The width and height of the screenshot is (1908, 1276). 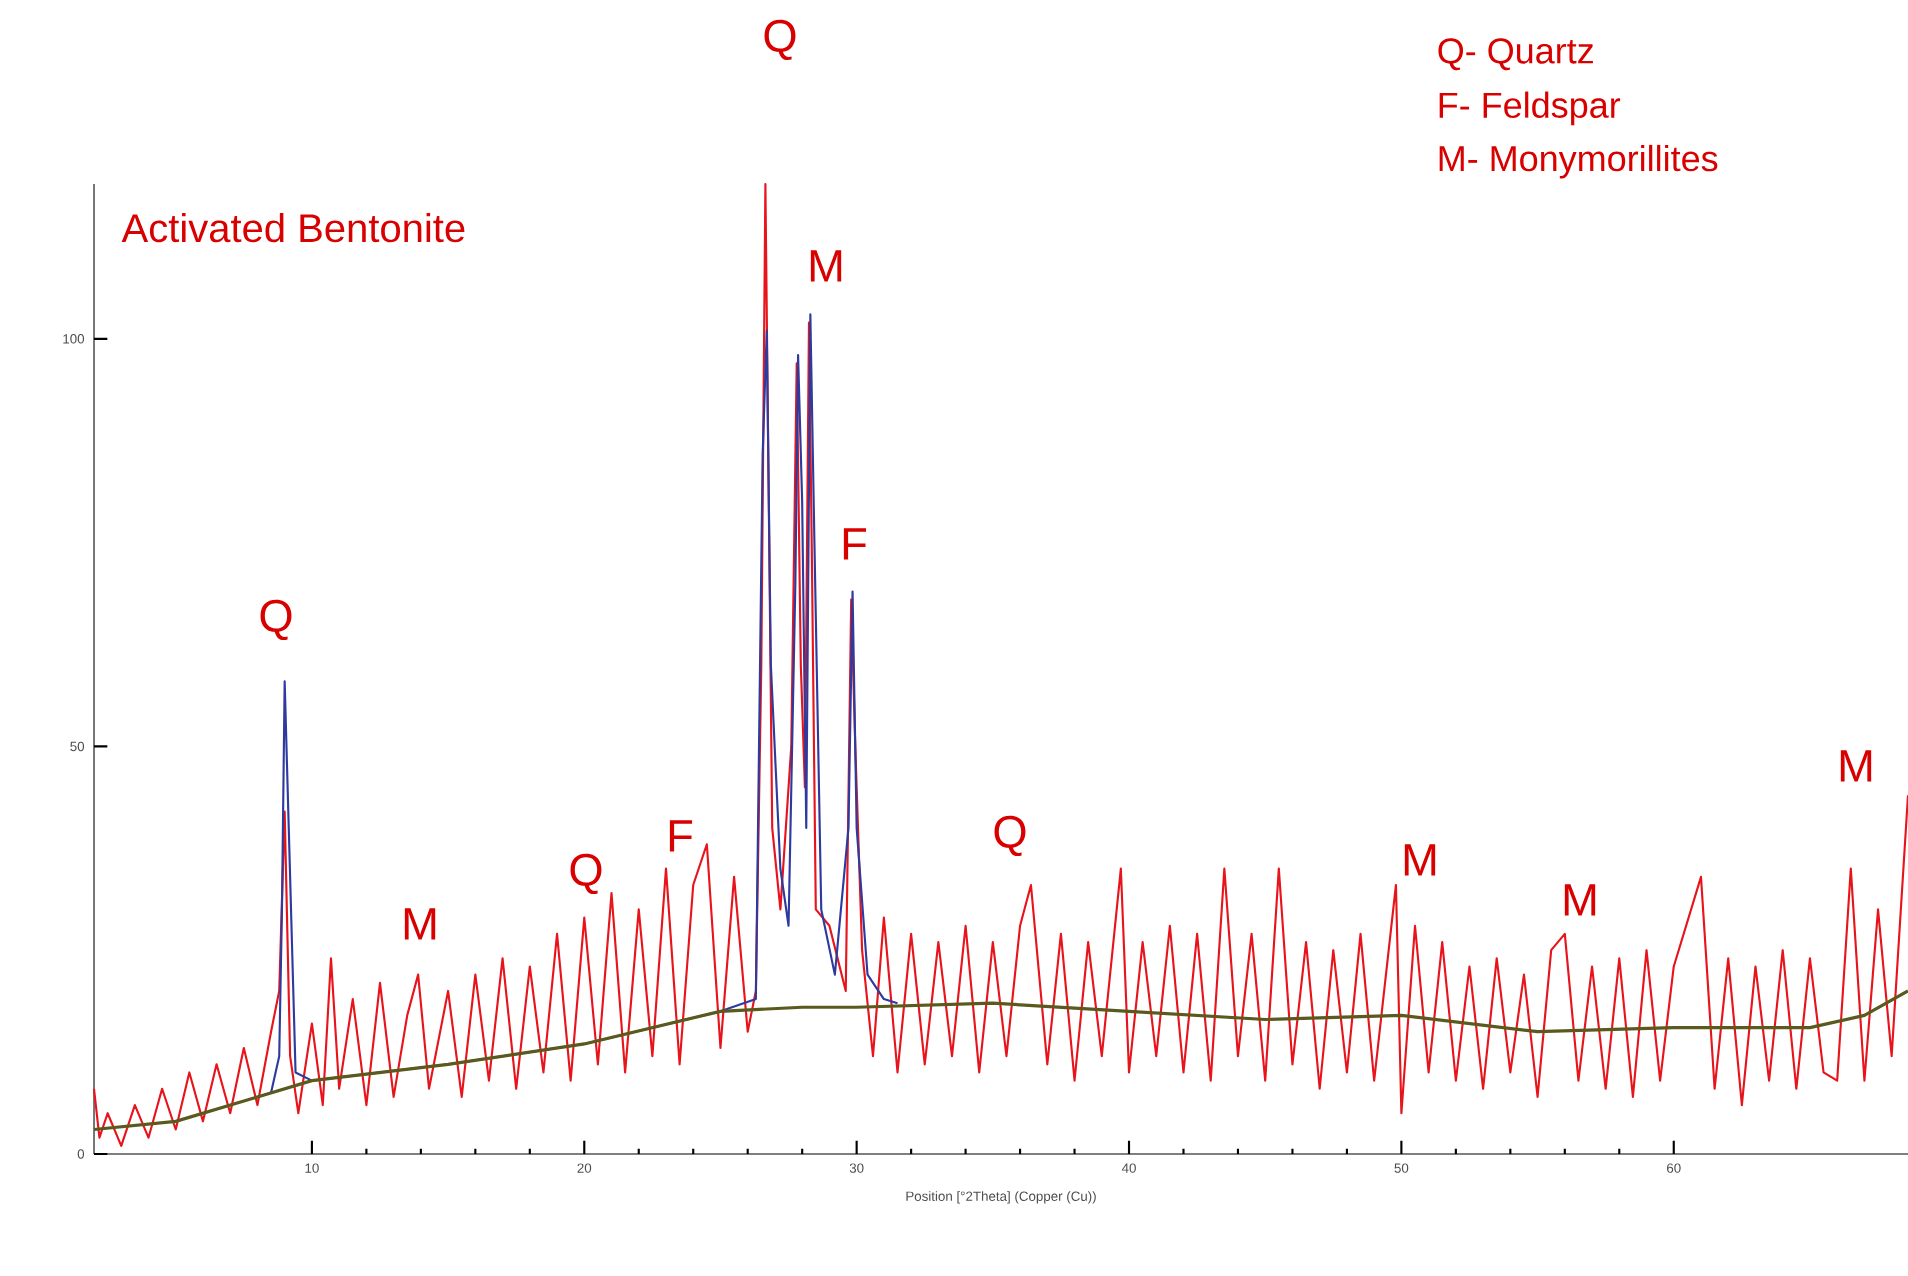 I want to click on text: F- Feldspar, so click(x=1530, y=108).